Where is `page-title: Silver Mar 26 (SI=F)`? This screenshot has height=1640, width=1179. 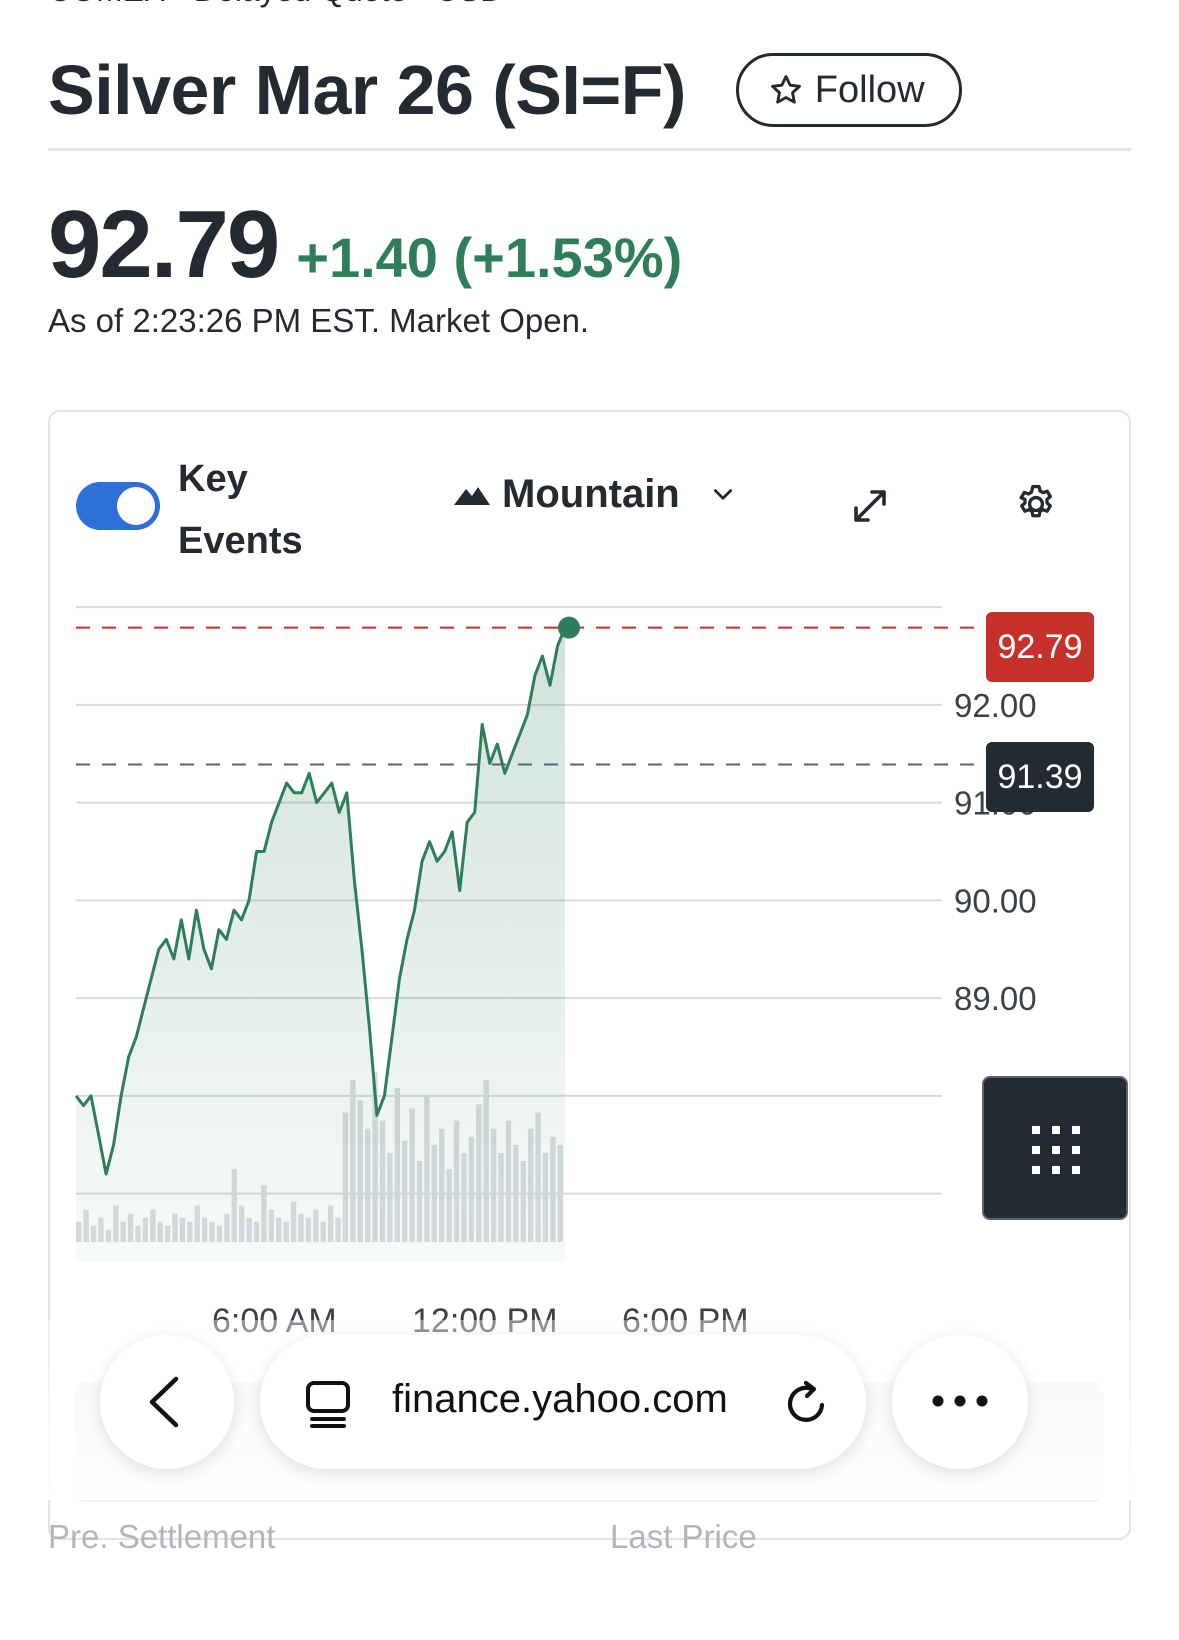 page-title: Silver Mar 26 (SI=F) is located at coordinates (367, 90).